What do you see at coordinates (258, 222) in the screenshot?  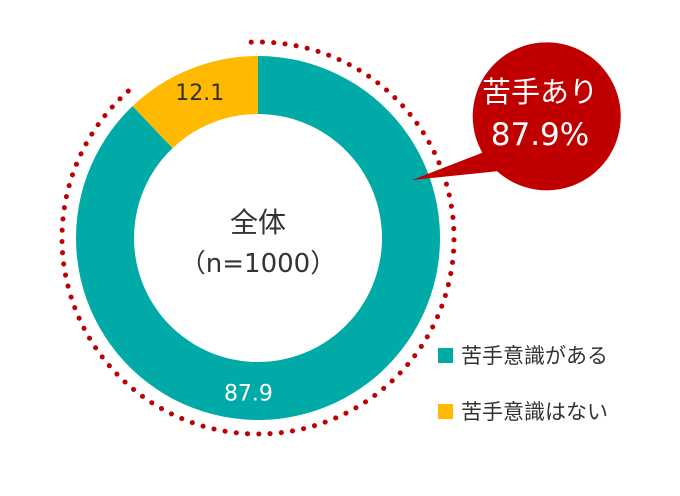 I see `center-label-title: 全体` at bounding box center [258, 222].